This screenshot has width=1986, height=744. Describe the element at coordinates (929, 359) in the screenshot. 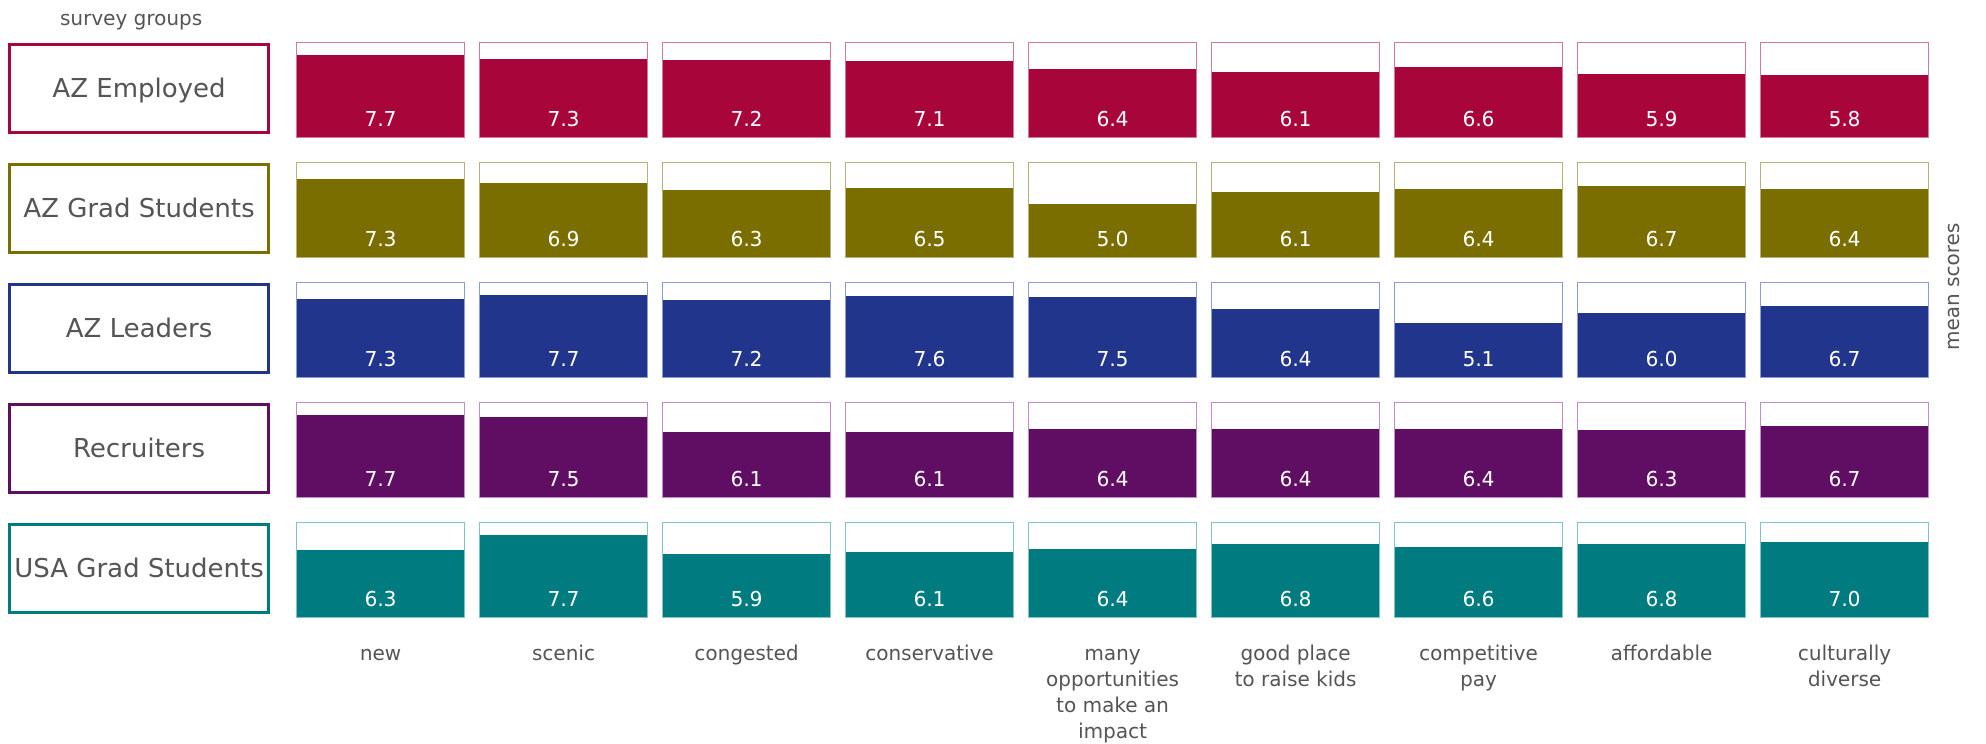

I see `score-value: 7.6` at that location.